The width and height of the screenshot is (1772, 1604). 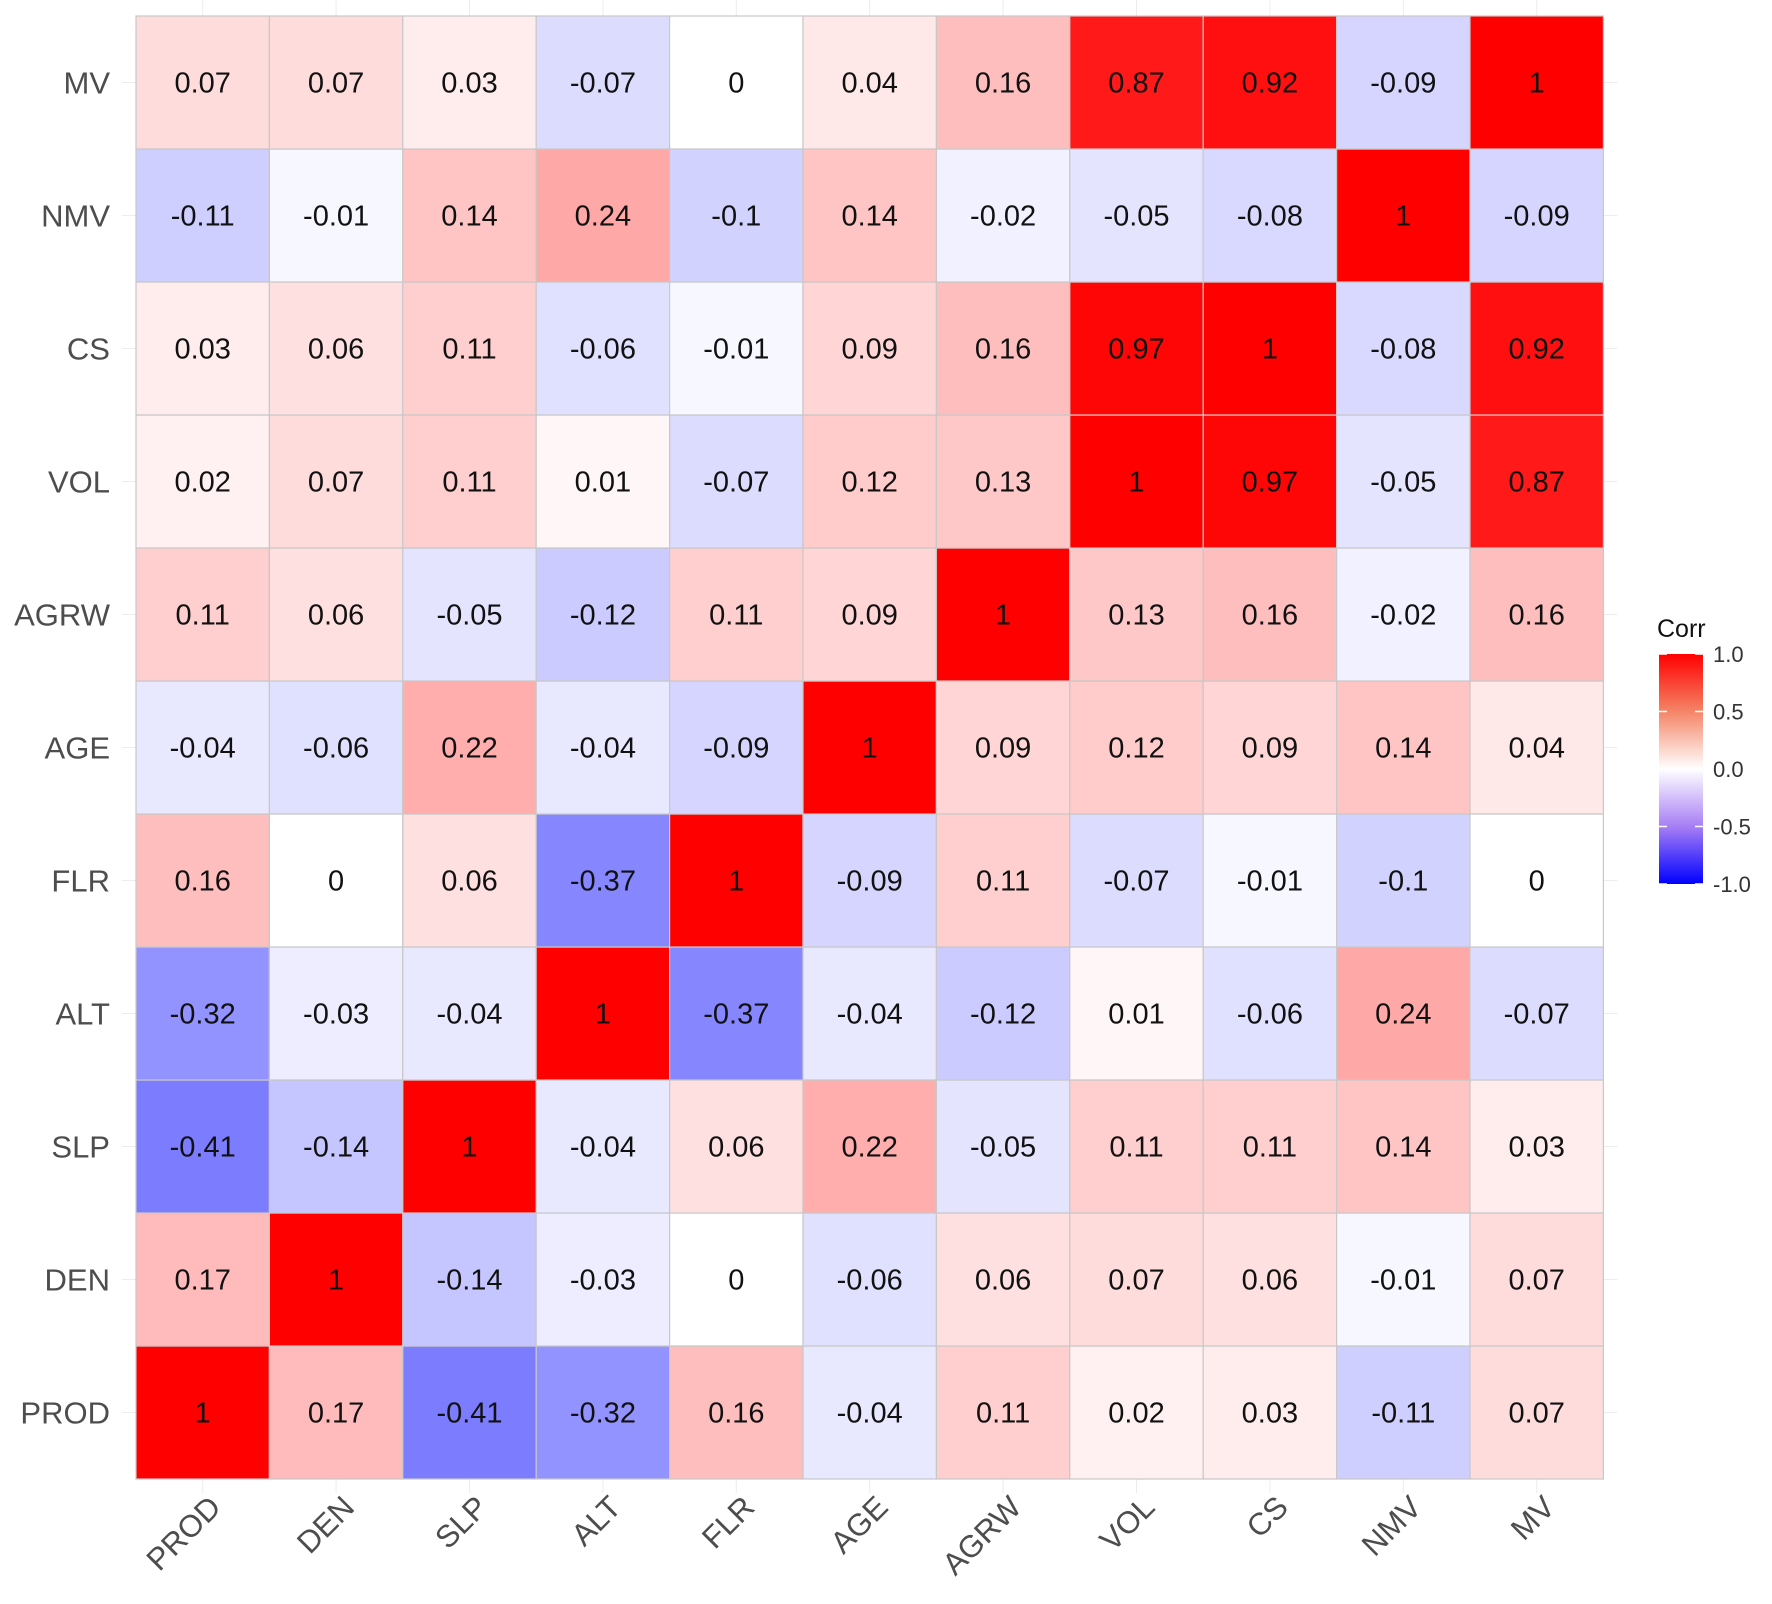 I want to click on x-tick-label: ALT, so click(x=596, y=1520).